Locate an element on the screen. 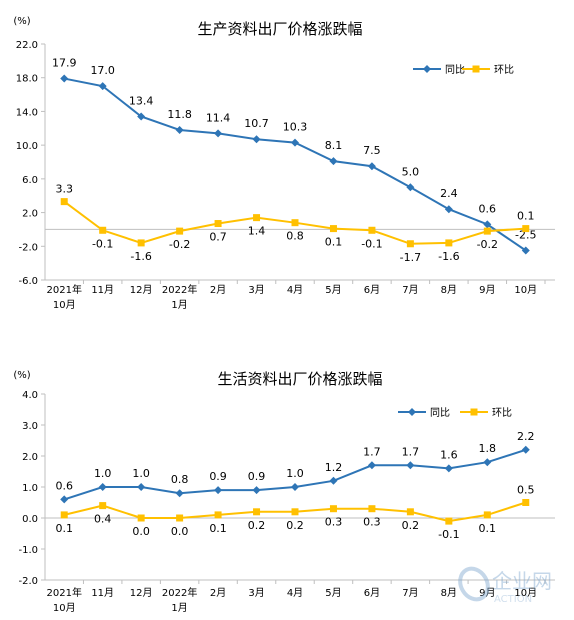 This screenshot has width=574, height=620. data-label-tongbi: 1.6 is located at coordinates (449, 454).